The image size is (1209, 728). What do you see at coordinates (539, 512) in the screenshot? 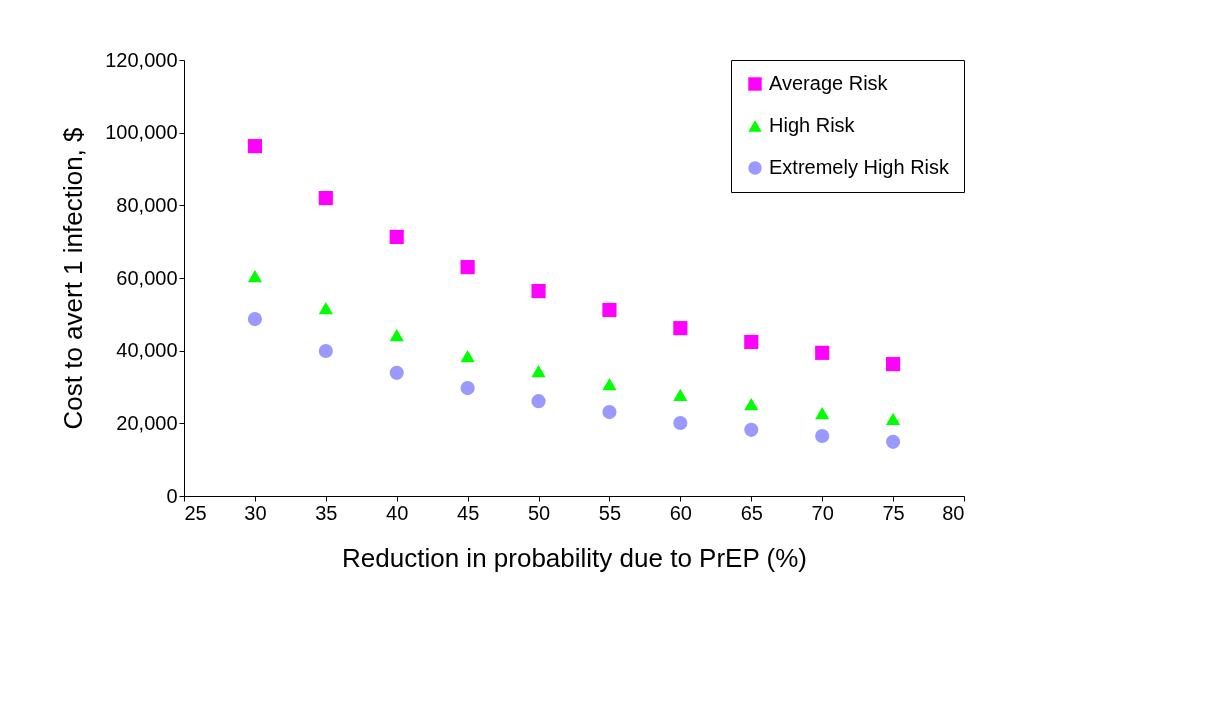
I see `x-tick-label: 50` at bounding box center [539, 512].